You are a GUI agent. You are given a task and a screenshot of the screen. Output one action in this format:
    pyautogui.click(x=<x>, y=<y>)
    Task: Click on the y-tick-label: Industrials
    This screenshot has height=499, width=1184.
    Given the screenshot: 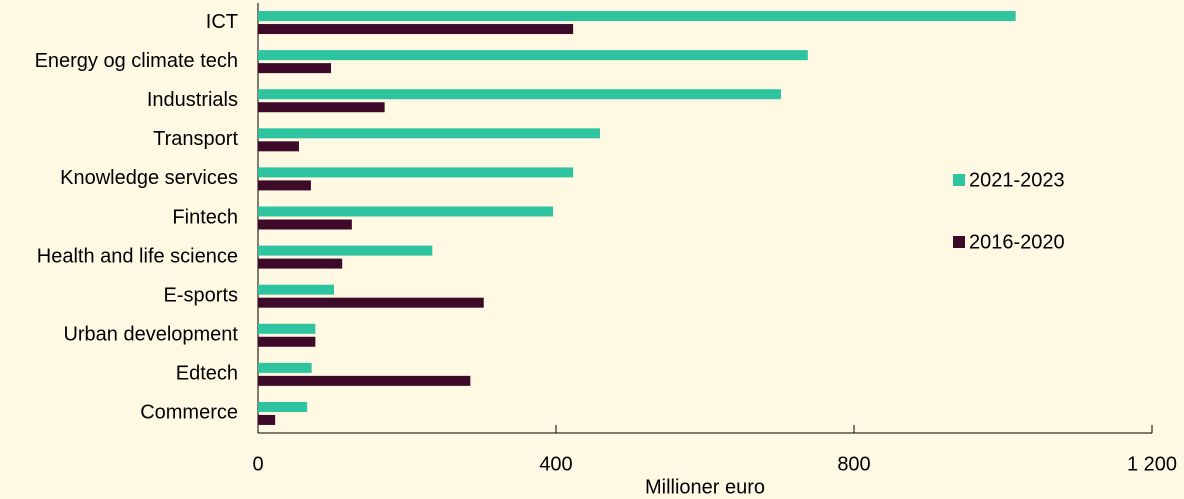 What is the action you would take?
    pyautogui.click(x=192, y=100)
    